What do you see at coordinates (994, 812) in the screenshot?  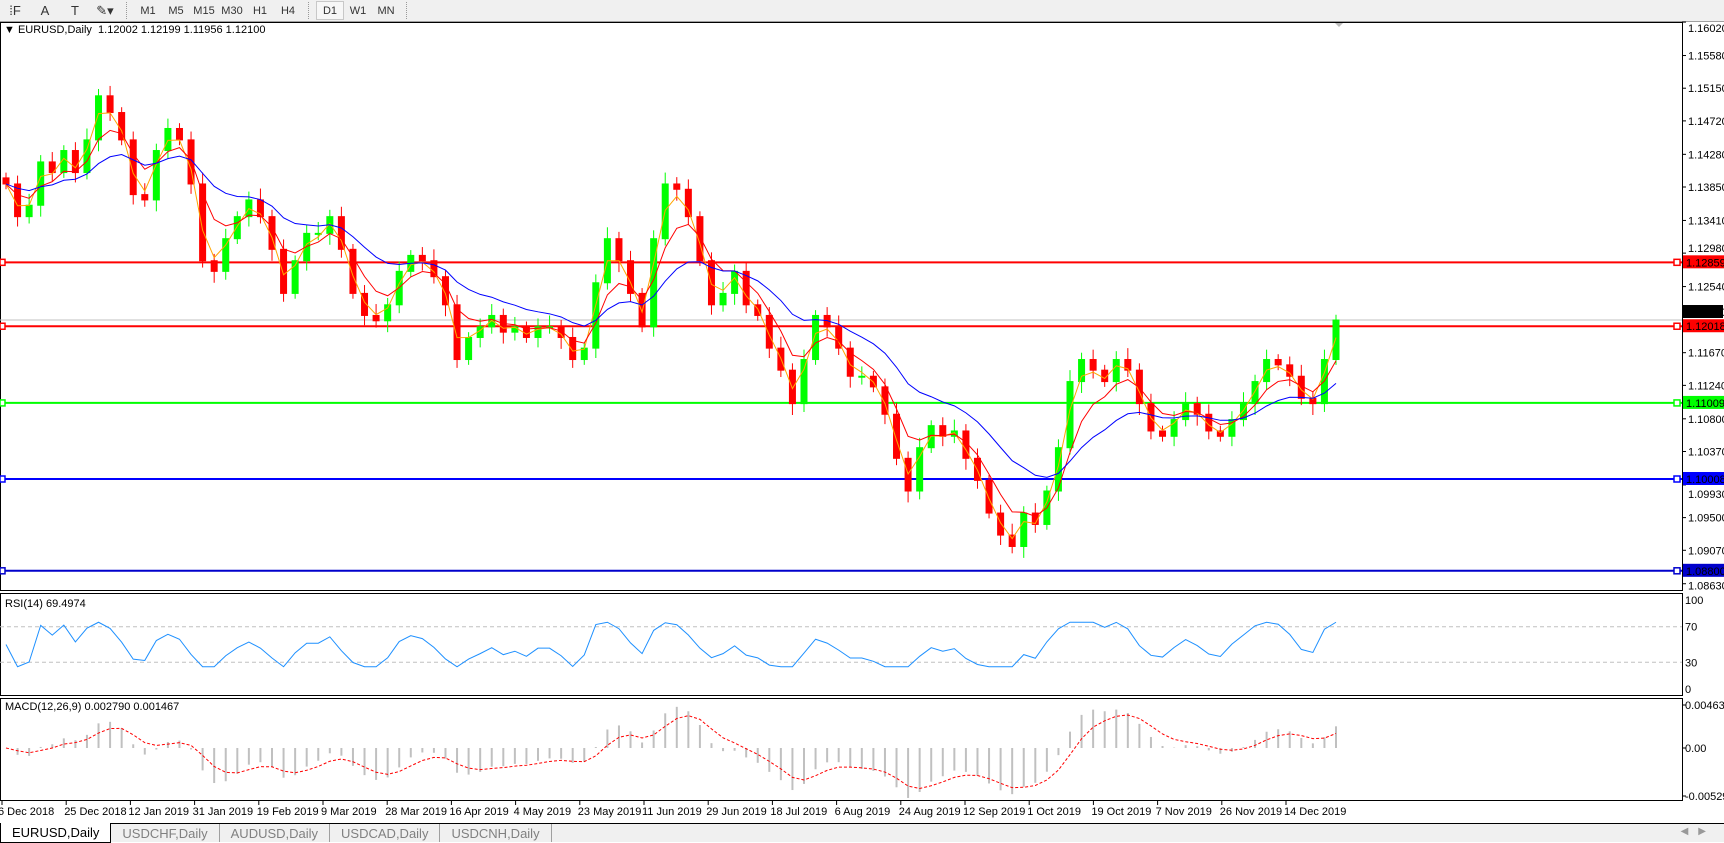 I see `date-tick-label: 12 Sep 2019` at bounding box center [994, 812].